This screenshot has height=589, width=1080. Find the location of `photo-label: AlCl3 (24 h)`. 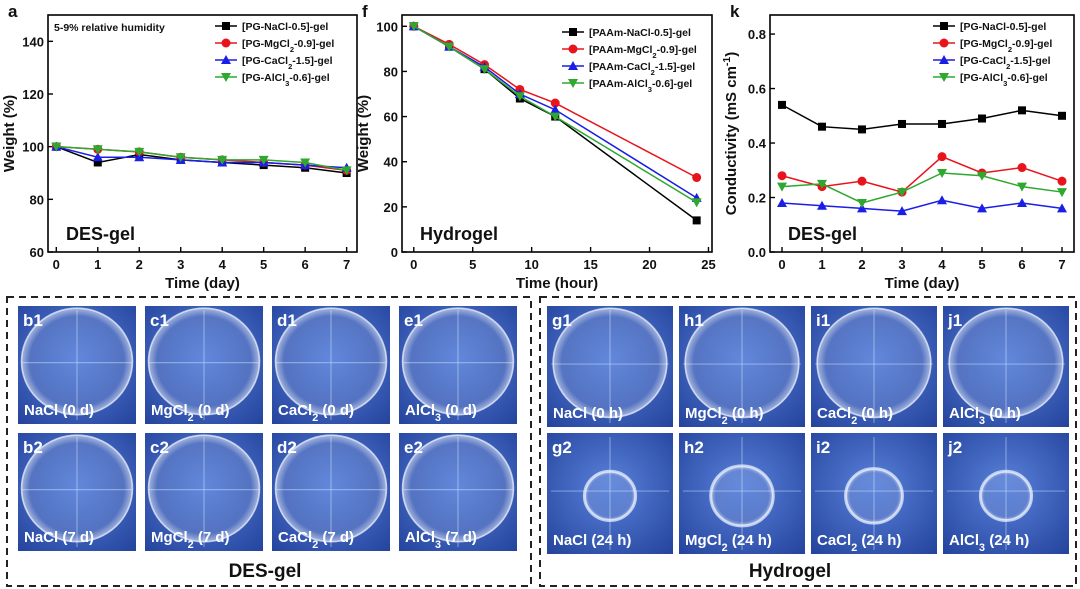

photo-label: AlCl3 (24 h) is located at coordinates (989, 543).